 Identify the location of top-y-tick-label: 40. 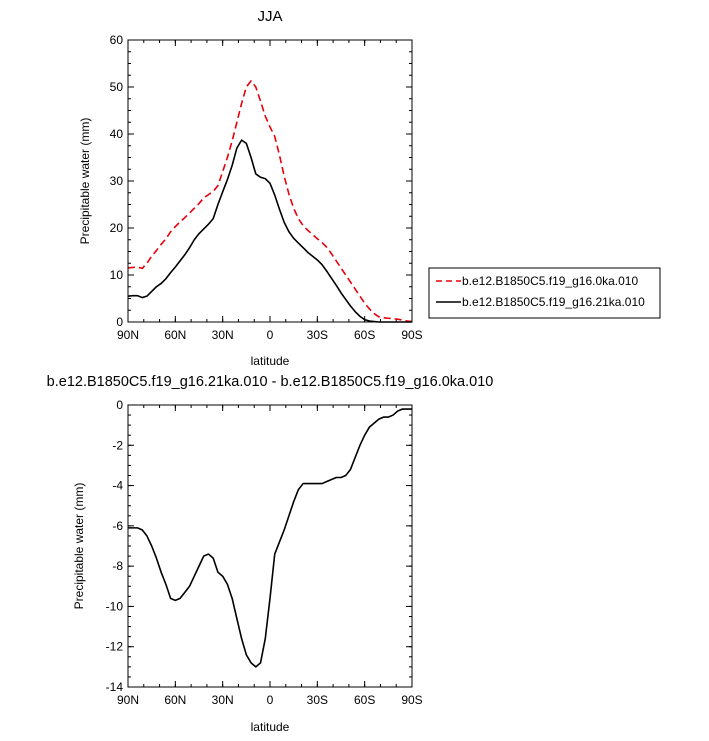
(117, 134).